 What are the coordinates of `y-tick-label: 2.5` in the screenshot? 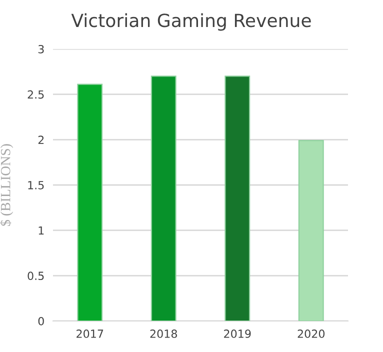 It's located at (36, 94).